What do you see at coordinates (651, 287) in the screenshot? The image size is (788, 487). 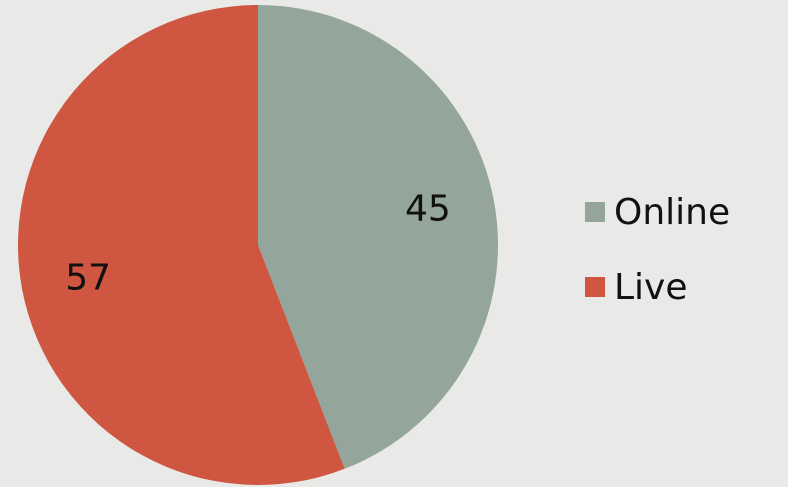 I see `legend-label: Live` at bounding box center [651, 287].